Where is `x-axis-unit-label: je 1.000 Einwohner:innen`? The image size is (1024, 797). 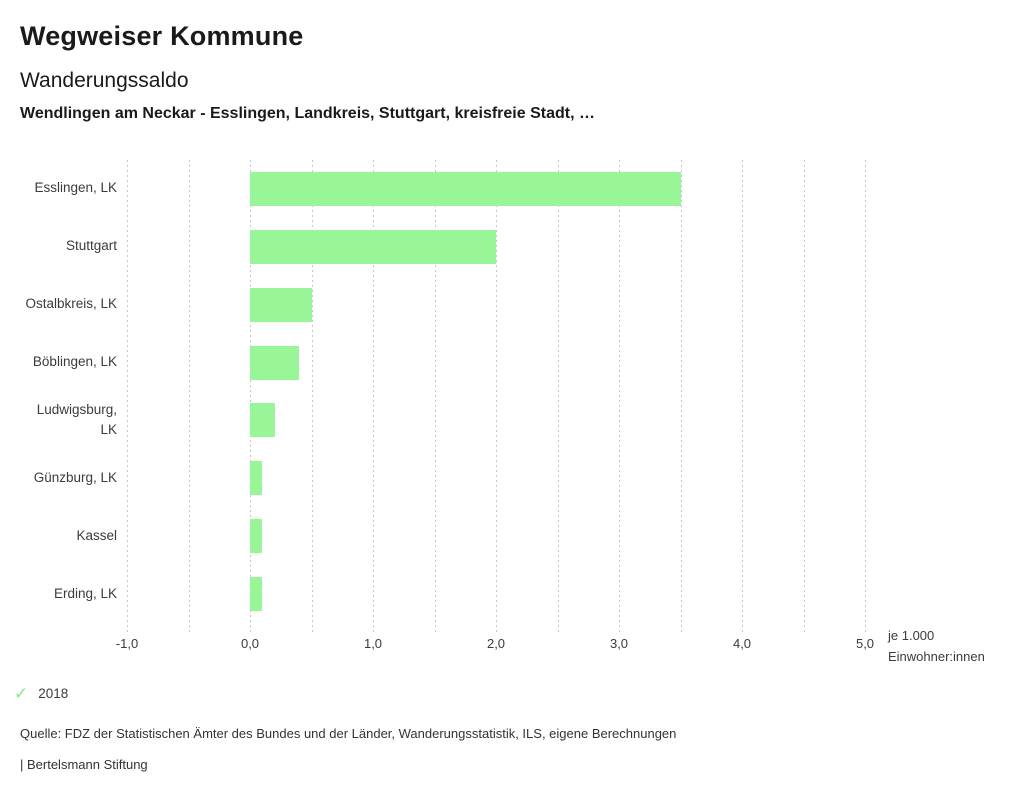 x-axis-unit-label: je 1.000 Einwohner:innen is located at coordinates (953, 646).